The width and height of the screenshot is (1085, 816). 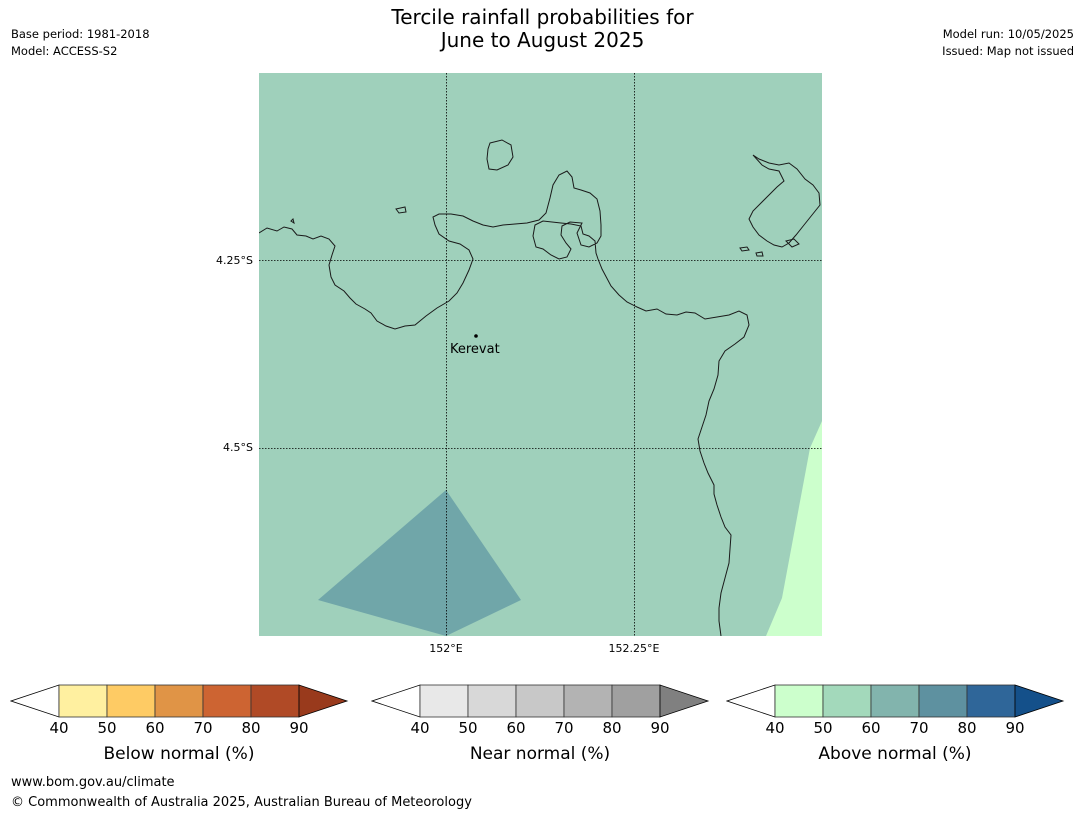 What do you see at coordinates (564, 728) in the screenshot?
I see `cb1-tick: 70` at bounding box center [564, 728].